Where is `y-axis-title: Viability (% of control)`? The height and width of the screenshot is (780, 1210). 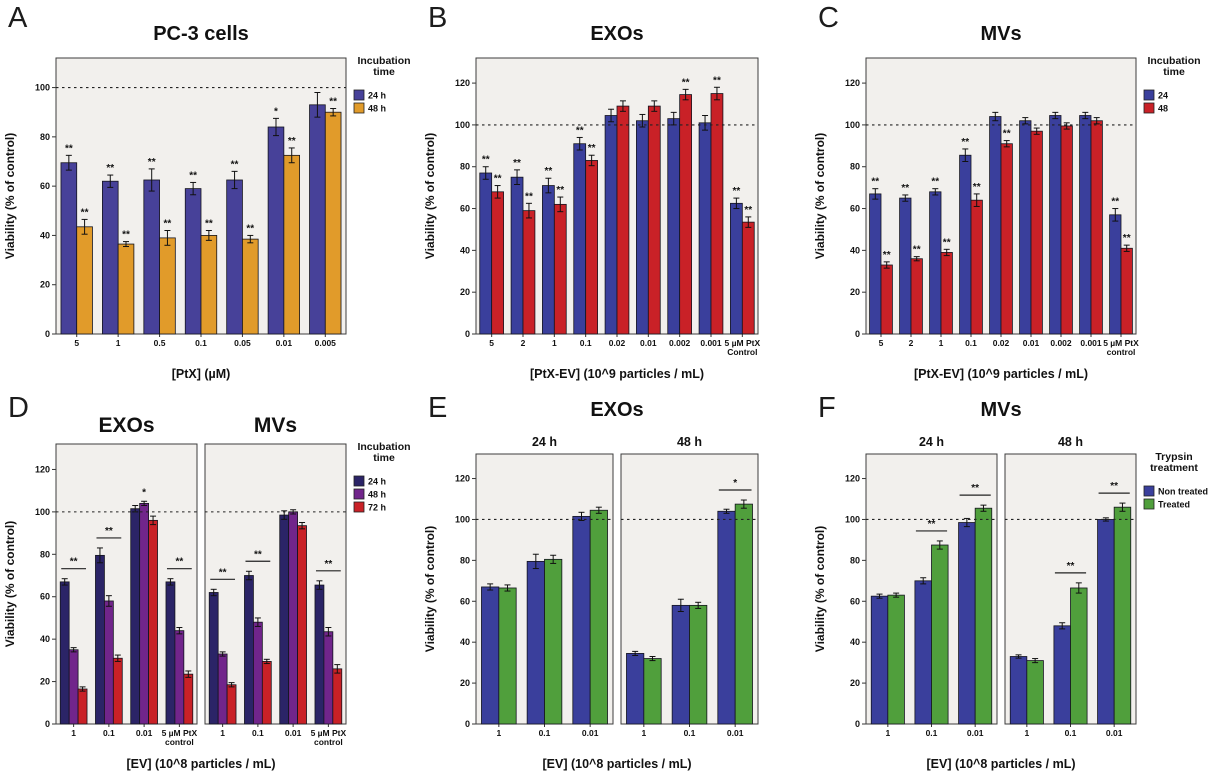
y-axis-title: Viability (% of control) is located at coordinates (820, 589).